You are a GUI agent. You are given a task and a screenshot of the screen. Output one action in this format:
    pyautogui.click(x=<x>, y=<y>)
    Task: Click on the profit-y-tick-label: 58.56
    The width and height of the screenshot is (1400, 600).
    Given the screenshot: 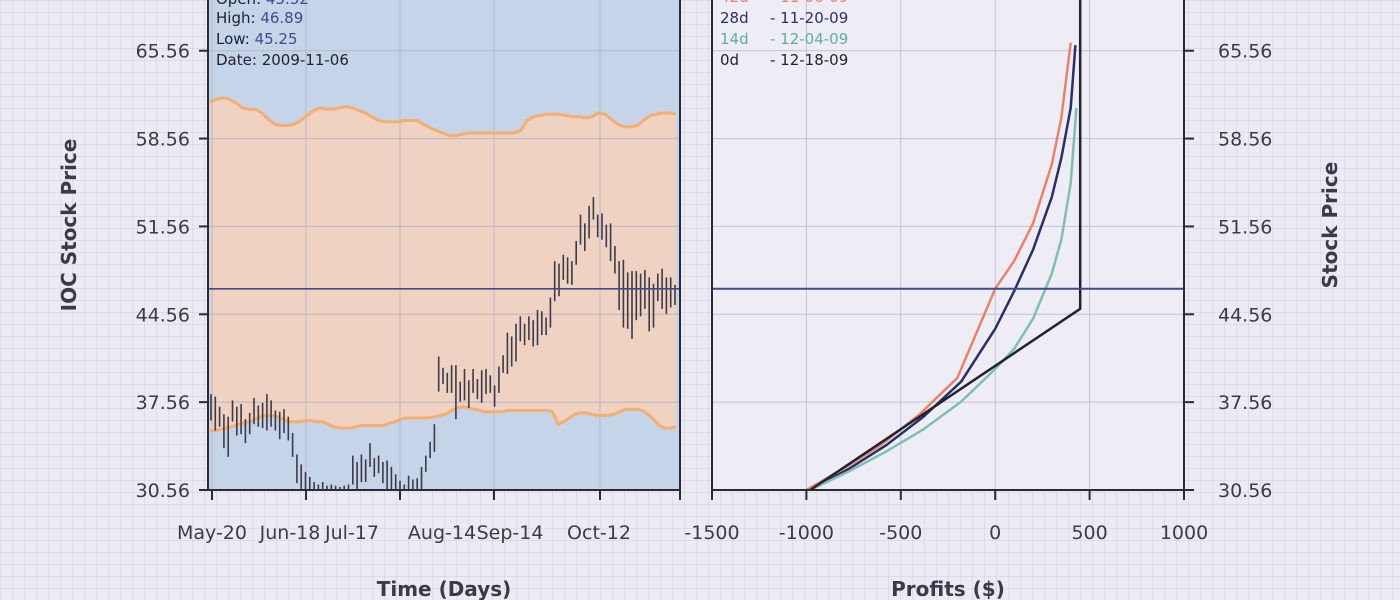 What is the action you would take?
    pyautogui.click(x=1245, y=140)
    